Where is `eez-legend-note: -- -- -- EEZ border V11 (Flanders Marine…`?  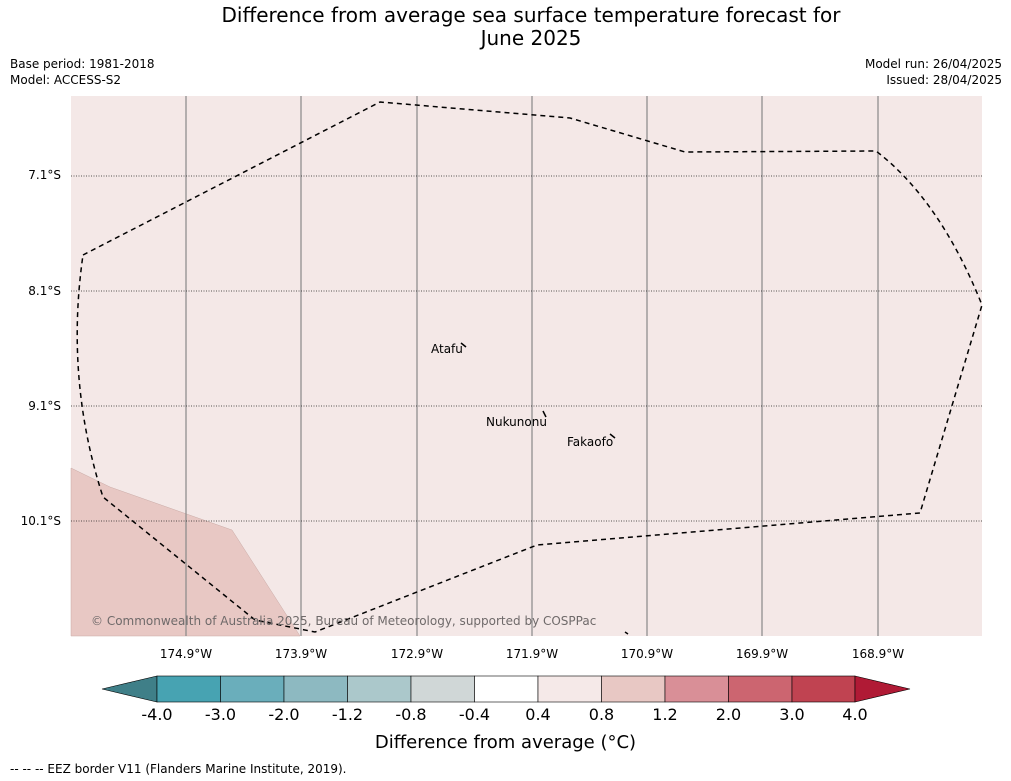
eez-legend-note: -- -- -- EEZ border V11 (Flanders Marine… is located at coordinates (178, 769).